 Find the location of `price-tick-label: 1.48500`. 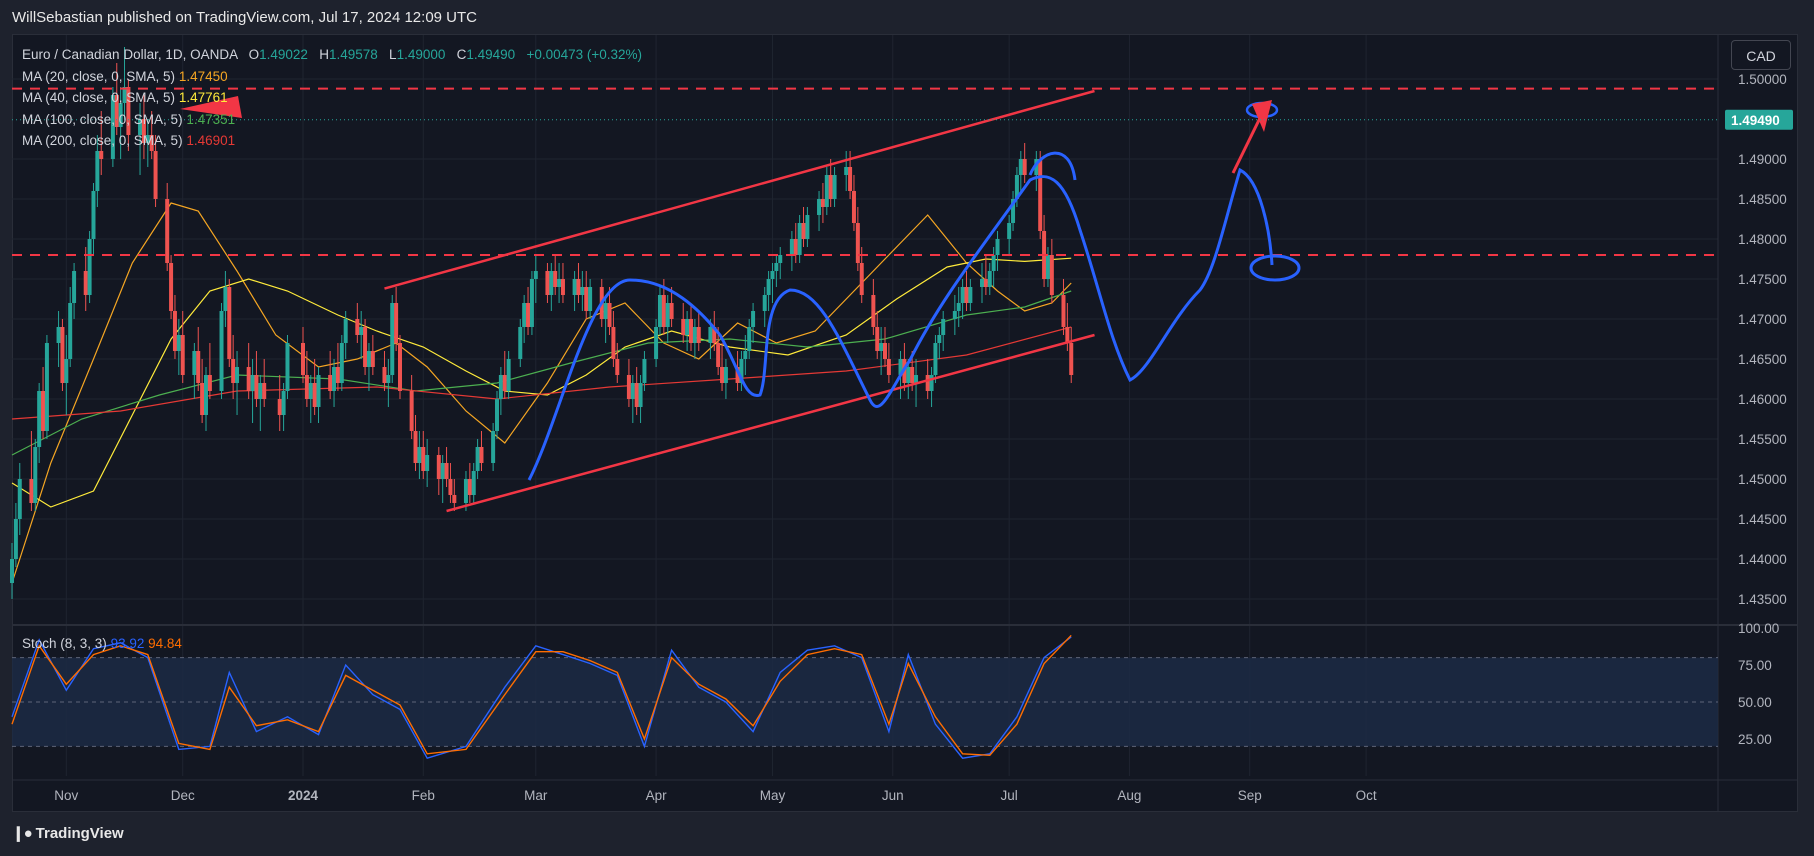

price-tick-label: 1.48500 is located at coordinates (1762, 199).